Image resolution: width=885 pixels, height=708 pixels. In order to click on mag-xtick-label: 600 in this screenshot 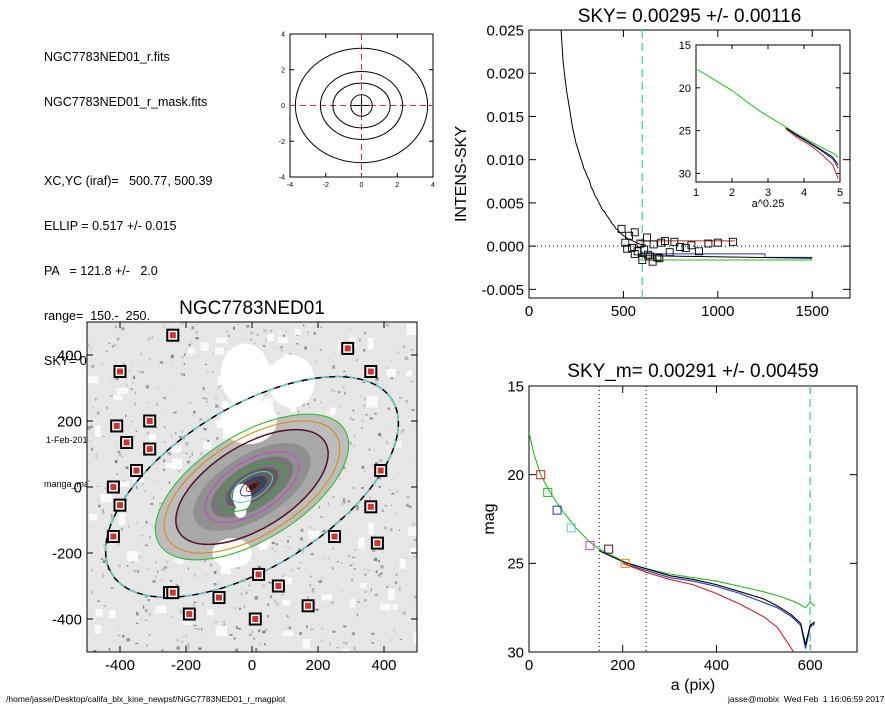, I will do `click(810, 665)`.